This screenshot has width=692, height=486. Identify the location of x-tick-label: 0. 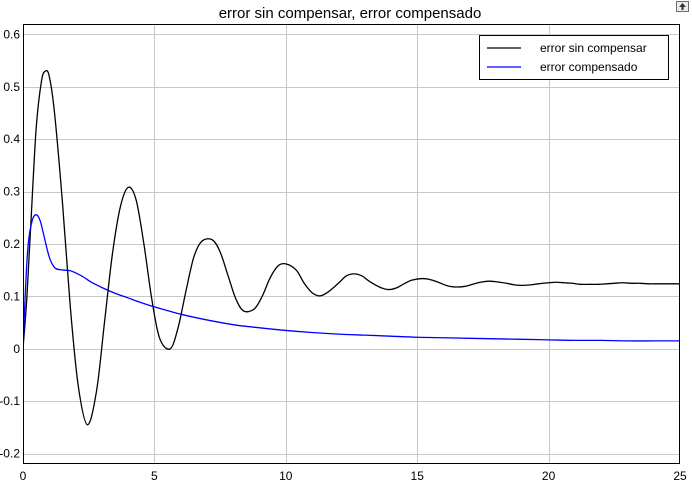
(23, 476).